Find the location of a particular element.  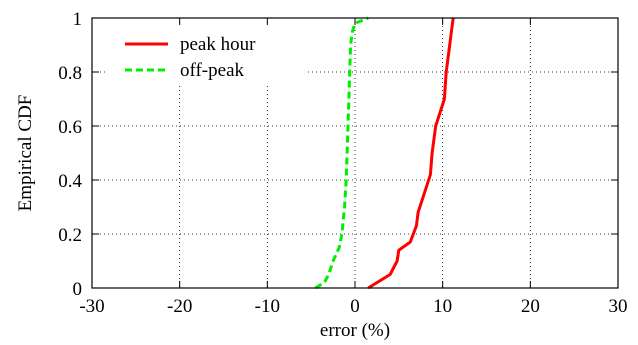

legend-background is located at coordinates (208, 56).